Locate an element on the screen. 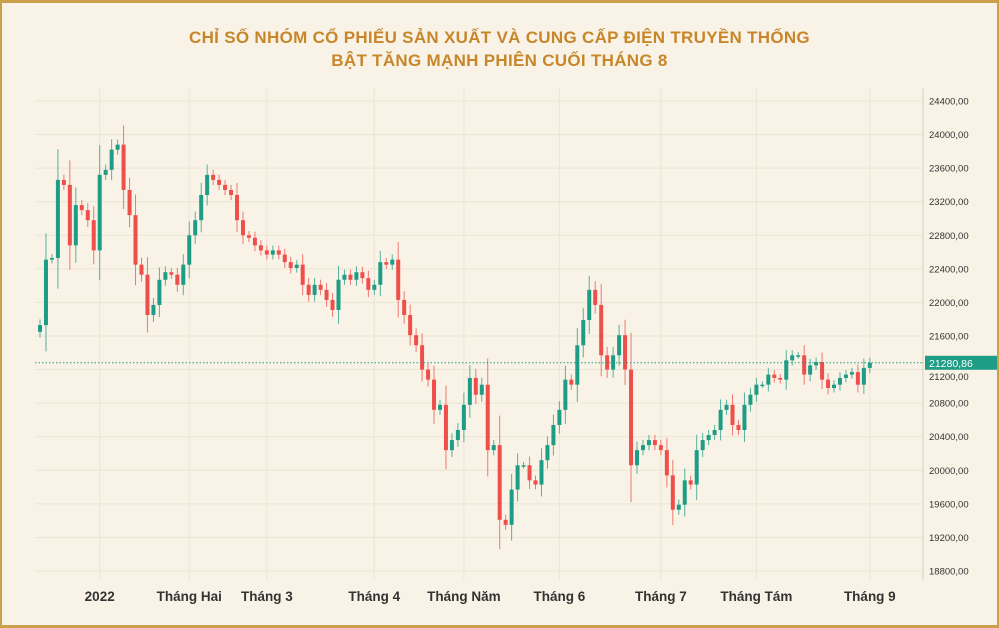  x-tick-label: Tháng 9 is located at coordinates (870, 596).